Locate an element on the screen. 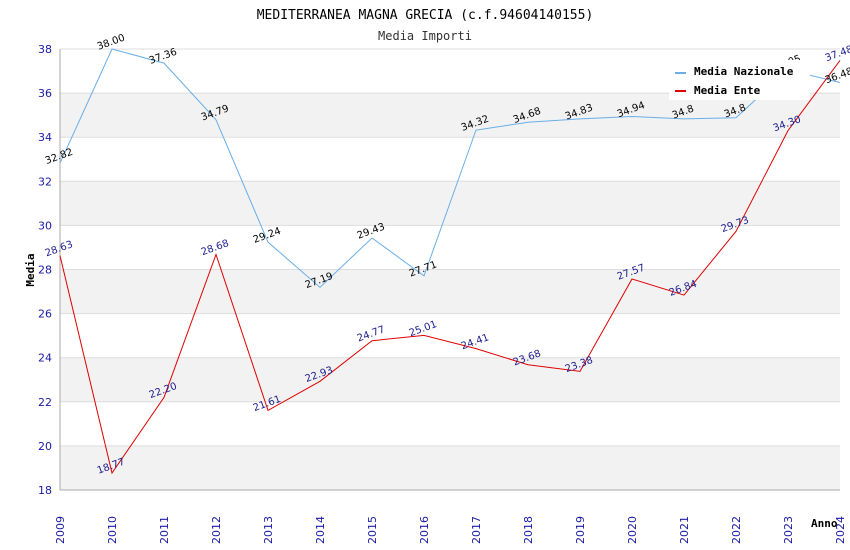  legend-label-ente: Media Ente is located at coordinates (727, 90).